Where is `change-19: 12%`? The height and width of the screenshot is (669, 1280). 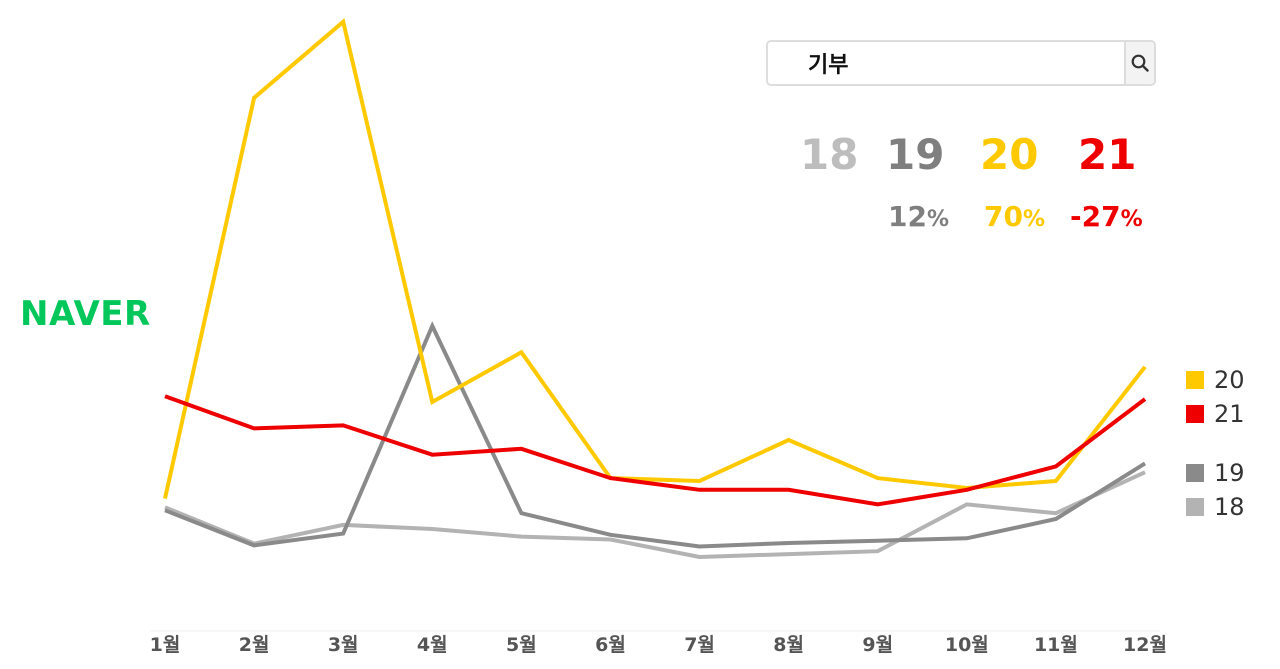
change-19: 12% is located at coordinates (918, 216).